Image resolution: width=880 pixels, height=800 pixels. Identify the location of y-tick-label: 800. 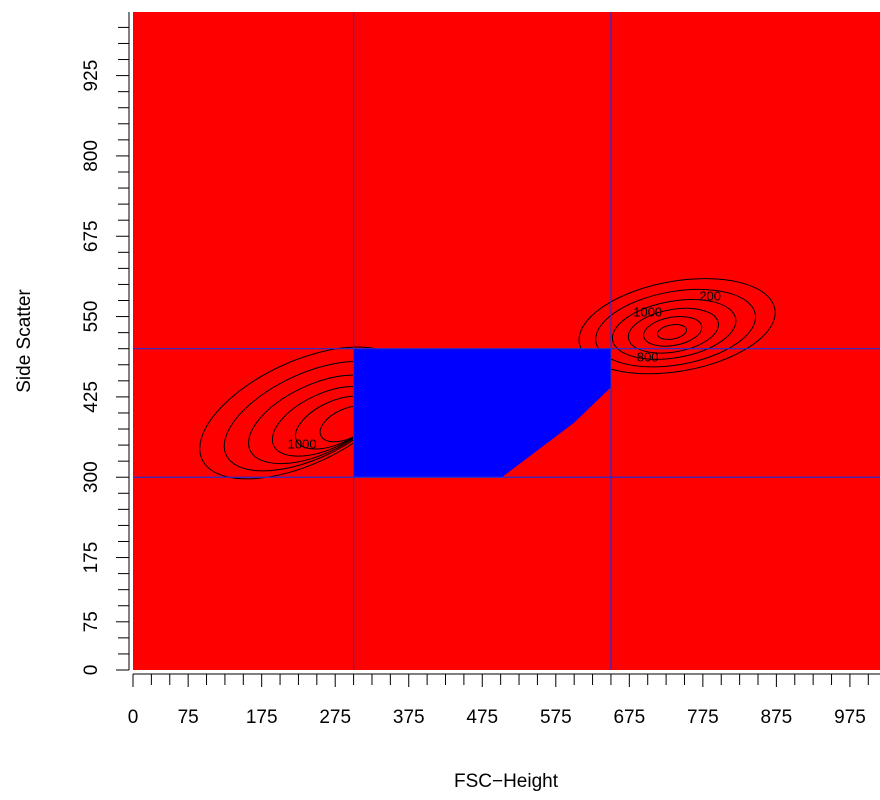
(91, 156).